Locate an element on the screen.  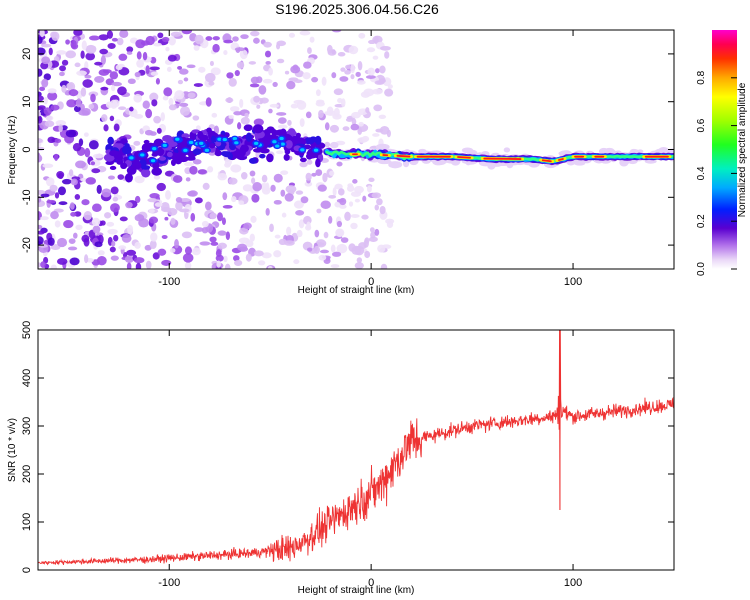
snr-y-tick-label: 500 is located at coordinates (27, 330).